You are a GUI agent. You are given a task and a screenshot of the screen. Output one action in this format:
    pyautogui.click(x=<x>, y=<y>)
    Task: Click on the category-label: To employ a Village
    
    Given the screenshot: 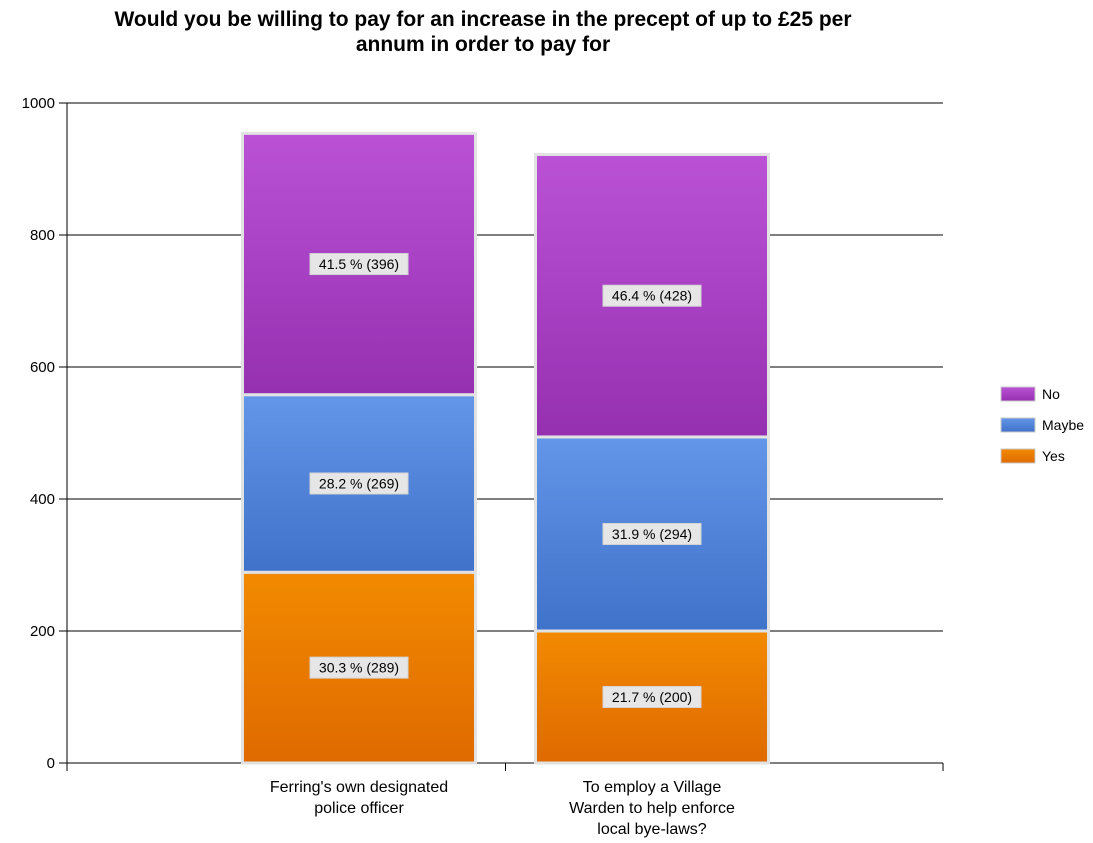 What is the action you would take?
    pyautogui.click(x=652, y=787)
    